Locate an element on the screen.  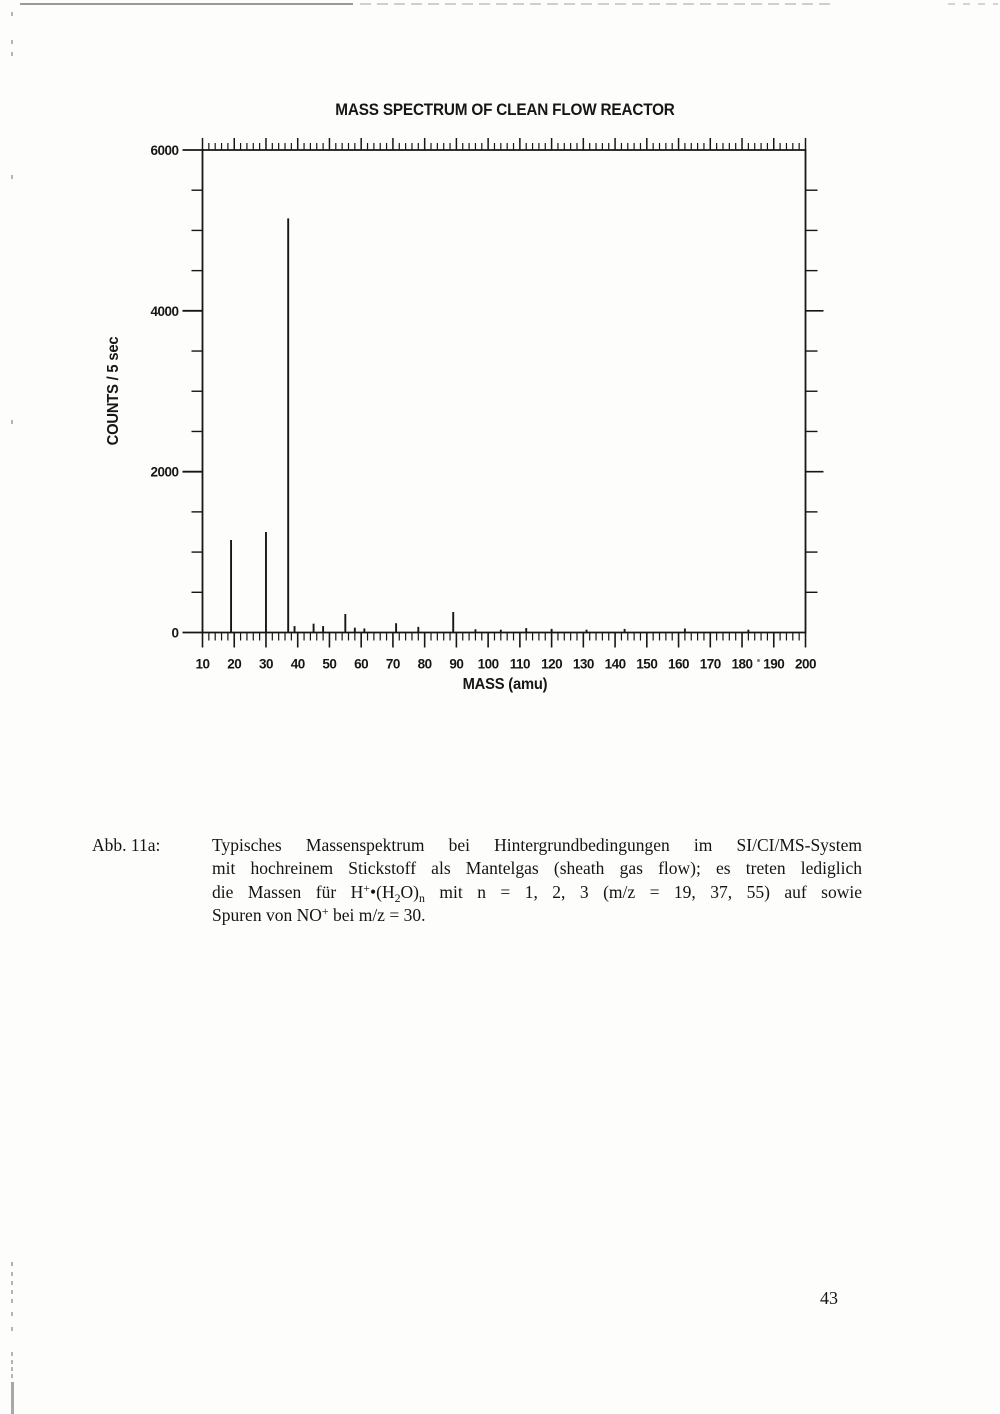
y-tick-labels: 0 2000 4000 6000 is located at coordinates (164, 392).